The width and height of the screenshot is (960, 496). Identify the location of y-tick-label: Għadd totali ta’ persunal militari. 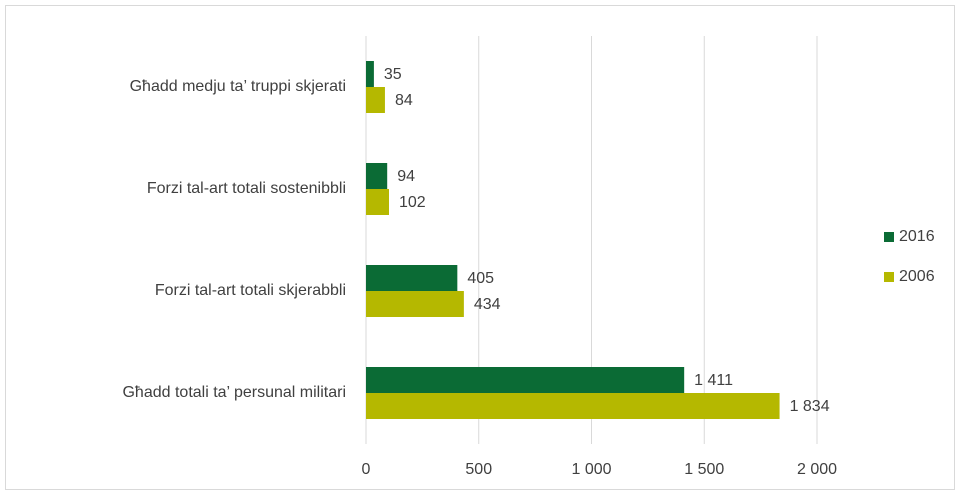
(234, 392).